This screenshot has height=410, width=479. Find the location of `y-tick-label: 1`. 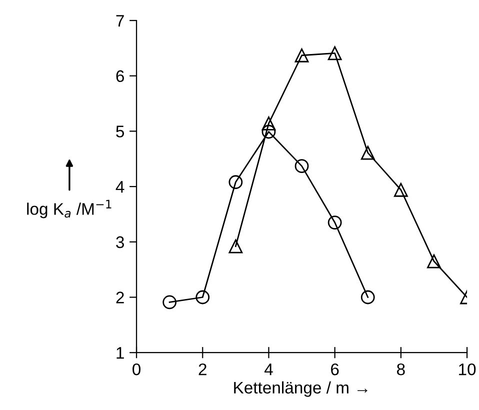

y-tick-label: 1 is located at coordinates (120, 353).